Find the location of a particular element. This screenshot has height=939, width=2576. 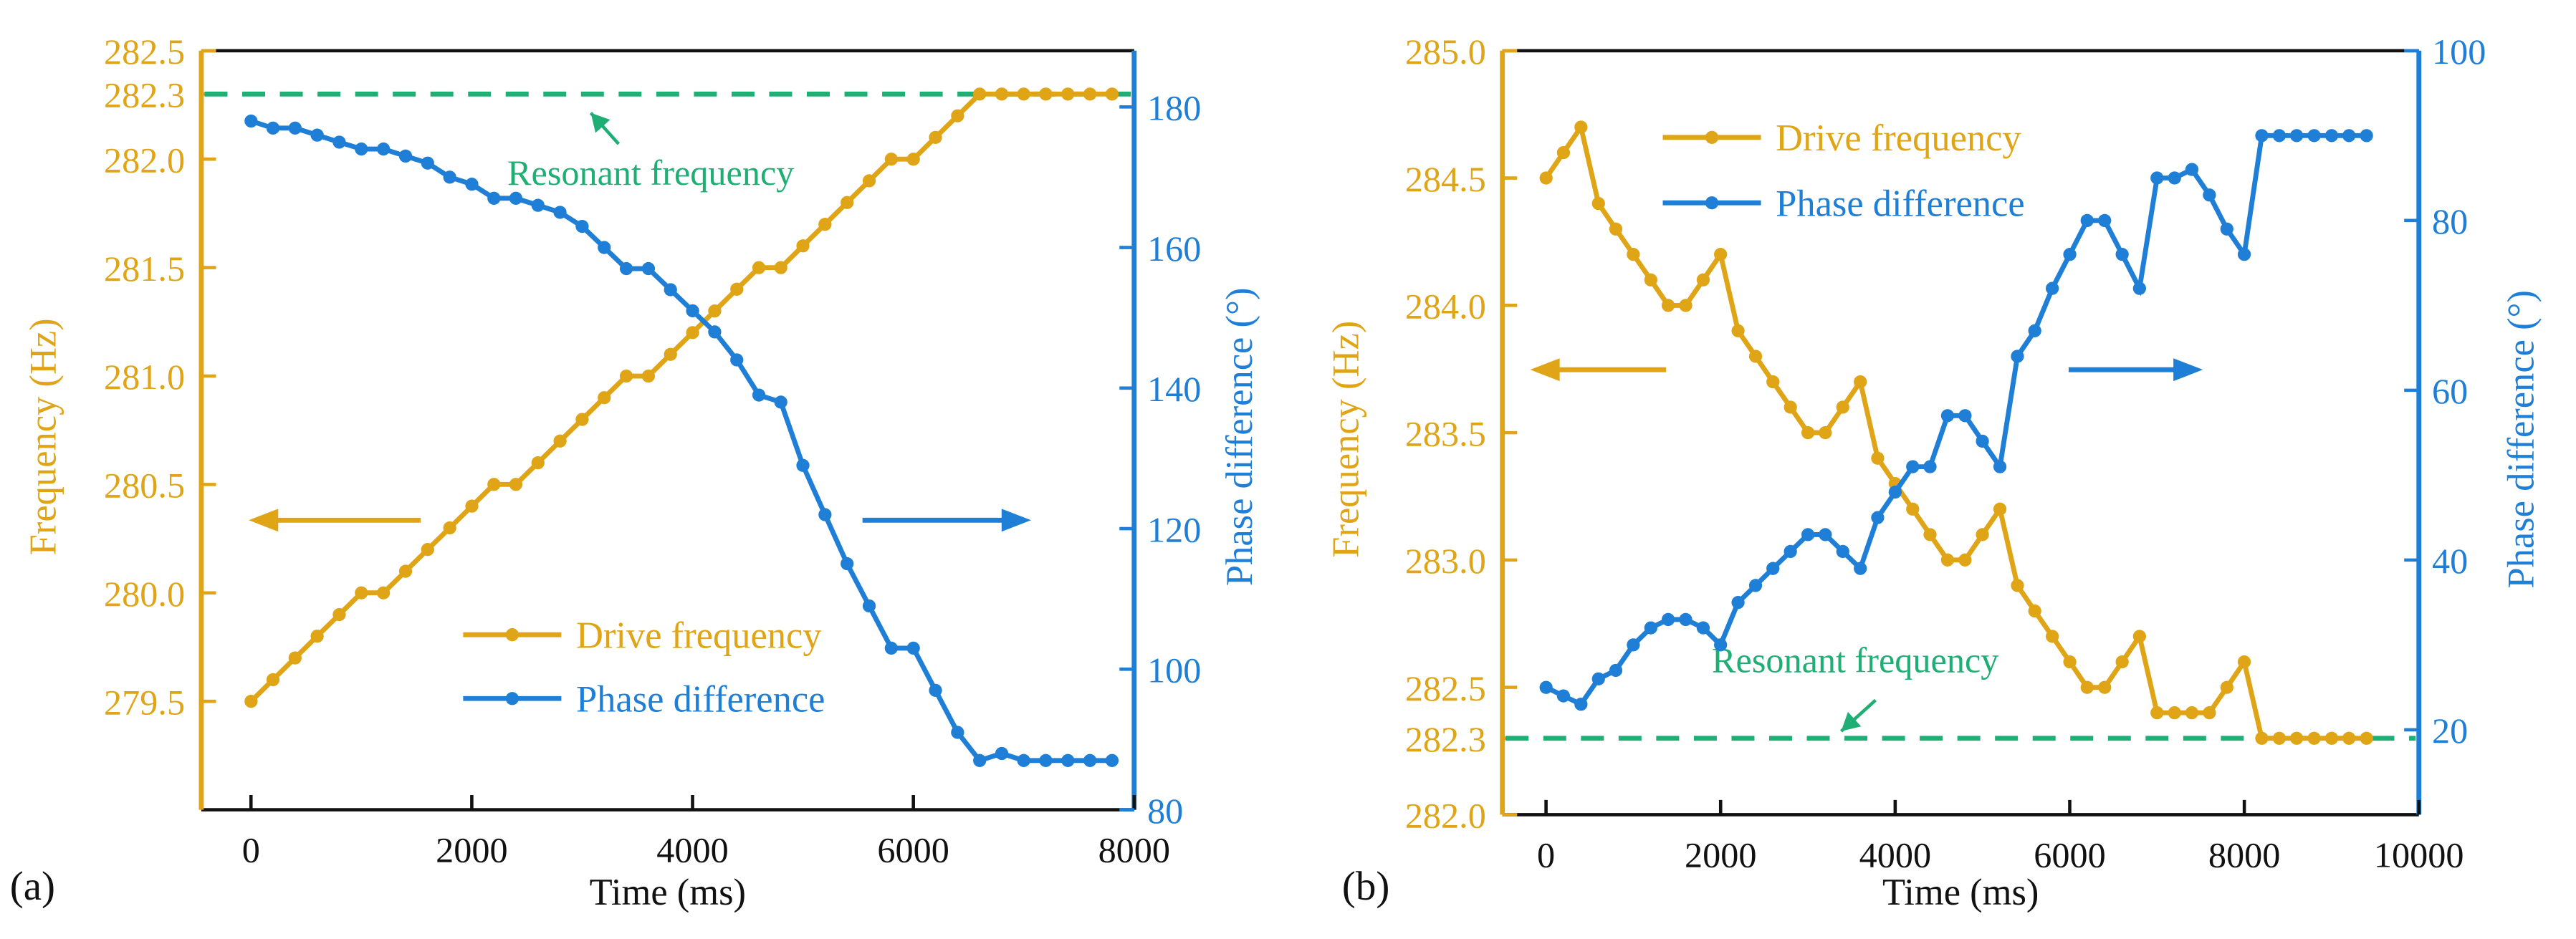

p1-y-left-tick-label: 282.5 is located at coordinates (145, 52).